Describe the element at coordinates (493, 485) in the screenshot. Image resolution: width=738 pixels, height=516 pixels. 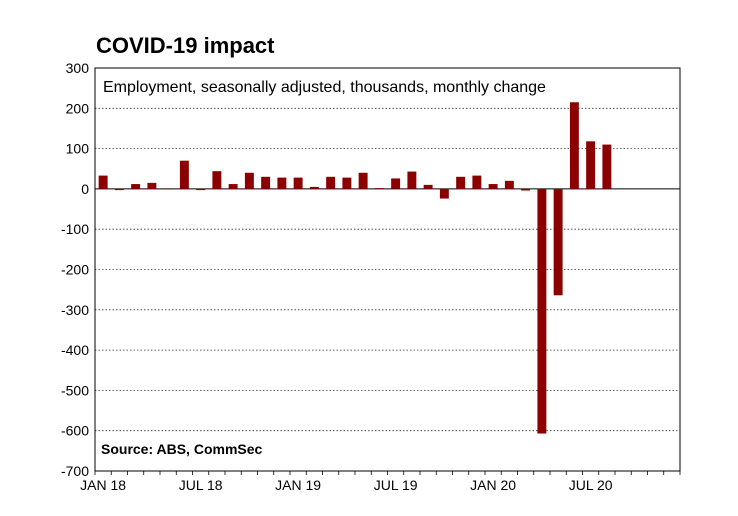
I see `x-tick-label: JAN 20` at that location.